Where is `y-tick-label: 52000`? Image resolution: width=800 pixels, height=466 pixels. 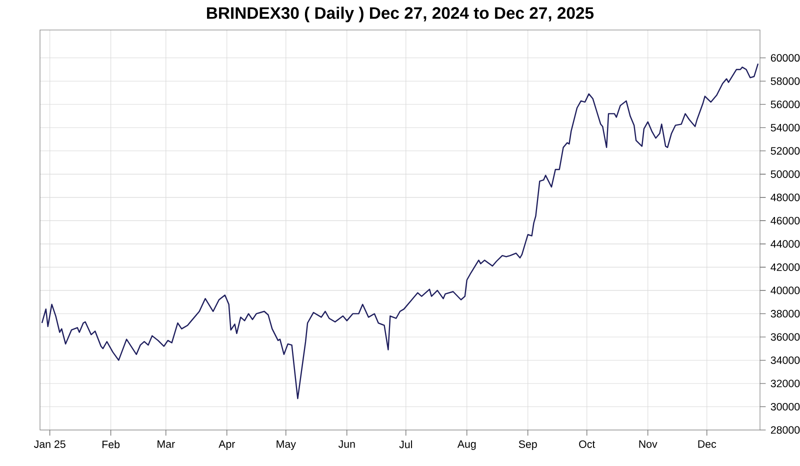 y-tick-label: 52000 is located at coordinates (785, 151).